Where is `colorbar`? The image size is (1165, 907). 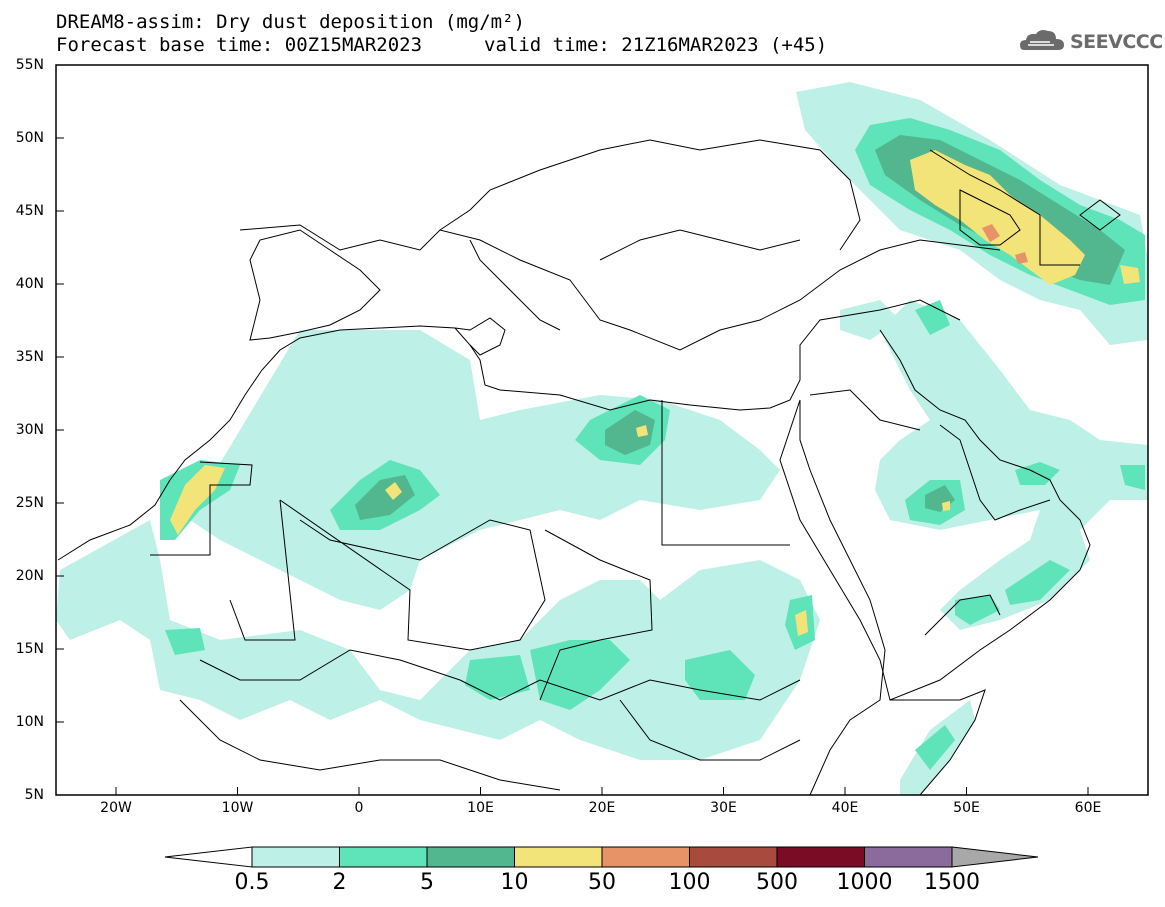 colorbar is located at coordinates (601, 857).